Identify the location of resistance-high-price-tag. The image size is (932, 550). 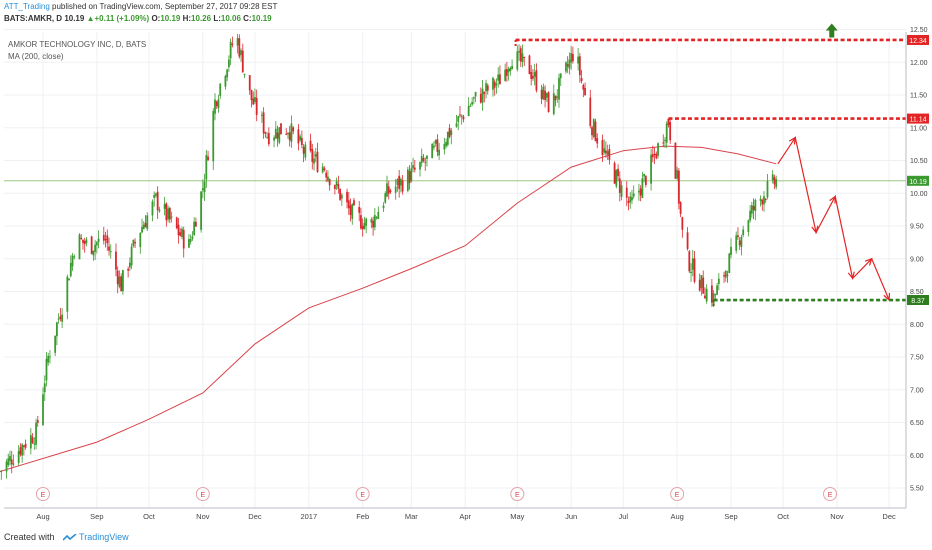
(918, 39).